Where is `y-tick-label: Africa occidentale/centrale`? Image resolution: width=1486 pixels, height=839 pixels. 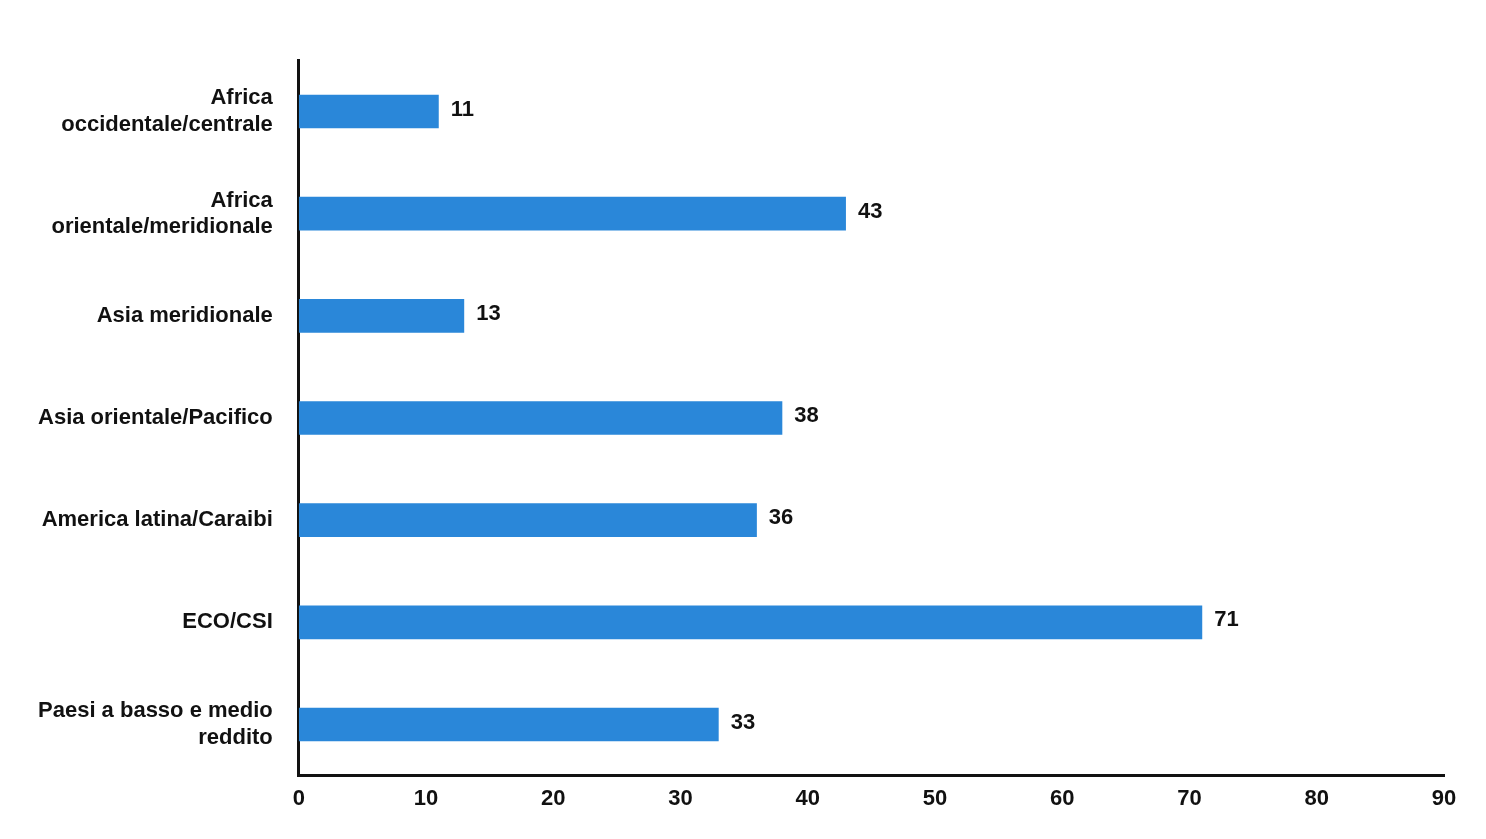 y-tick-label: Africa occidentale/centrale is located at coordinates (167, 110).